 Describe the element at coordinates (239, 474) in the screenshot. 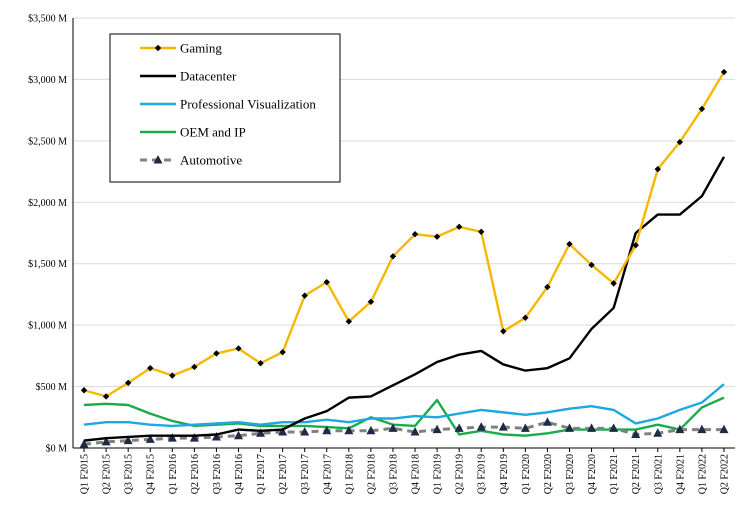

I see `x-tick-label: Q4 F2016` at that location.